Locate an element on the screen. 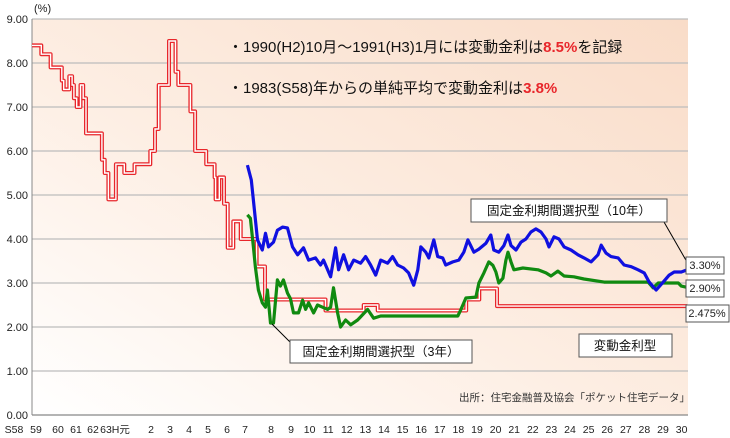 The height and width of the screenshot is (438, 730). series-label-10yr: 固定金利期間選択型（10年） is located at coordinates (569, 210).